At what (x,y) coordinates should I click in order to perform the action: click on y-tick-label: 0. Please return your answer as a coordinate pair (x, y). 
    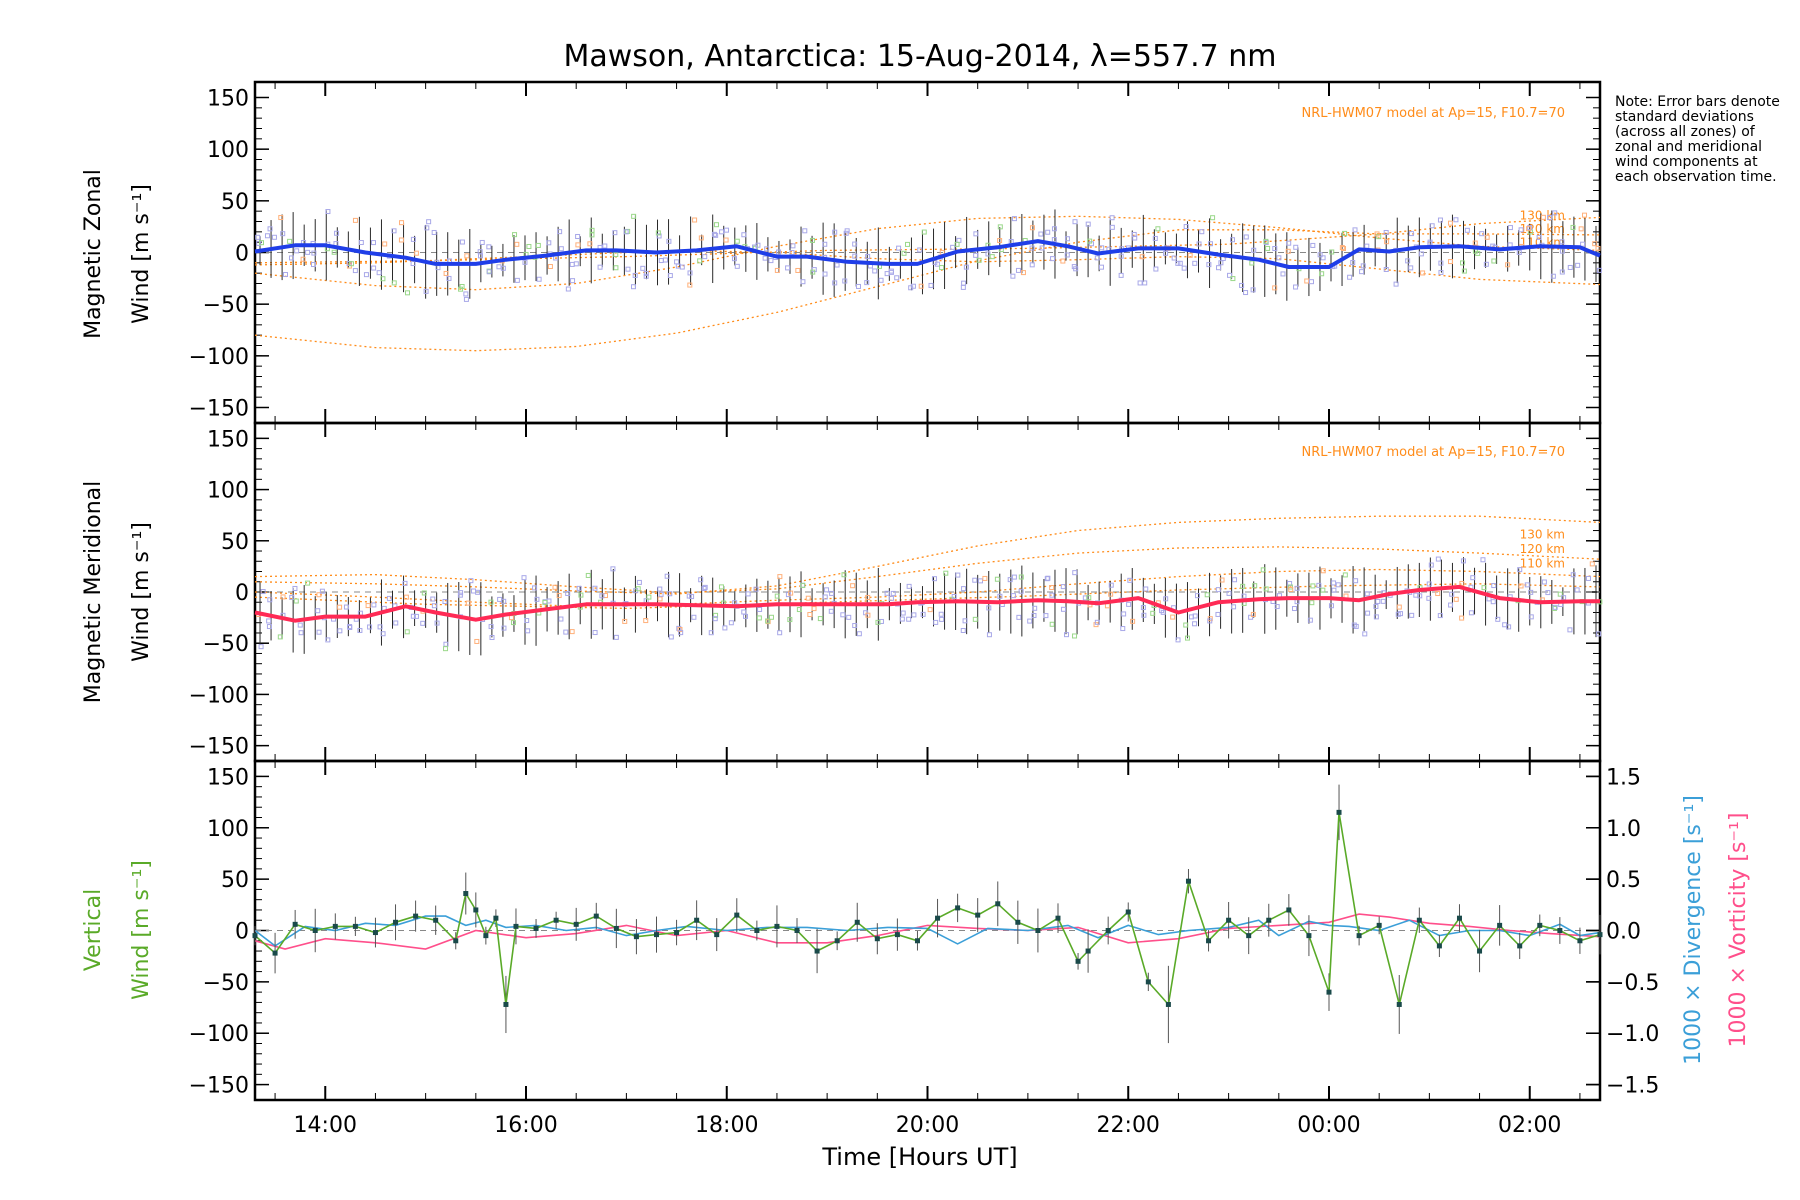
    Looking at the image, I should click on (242, 254).